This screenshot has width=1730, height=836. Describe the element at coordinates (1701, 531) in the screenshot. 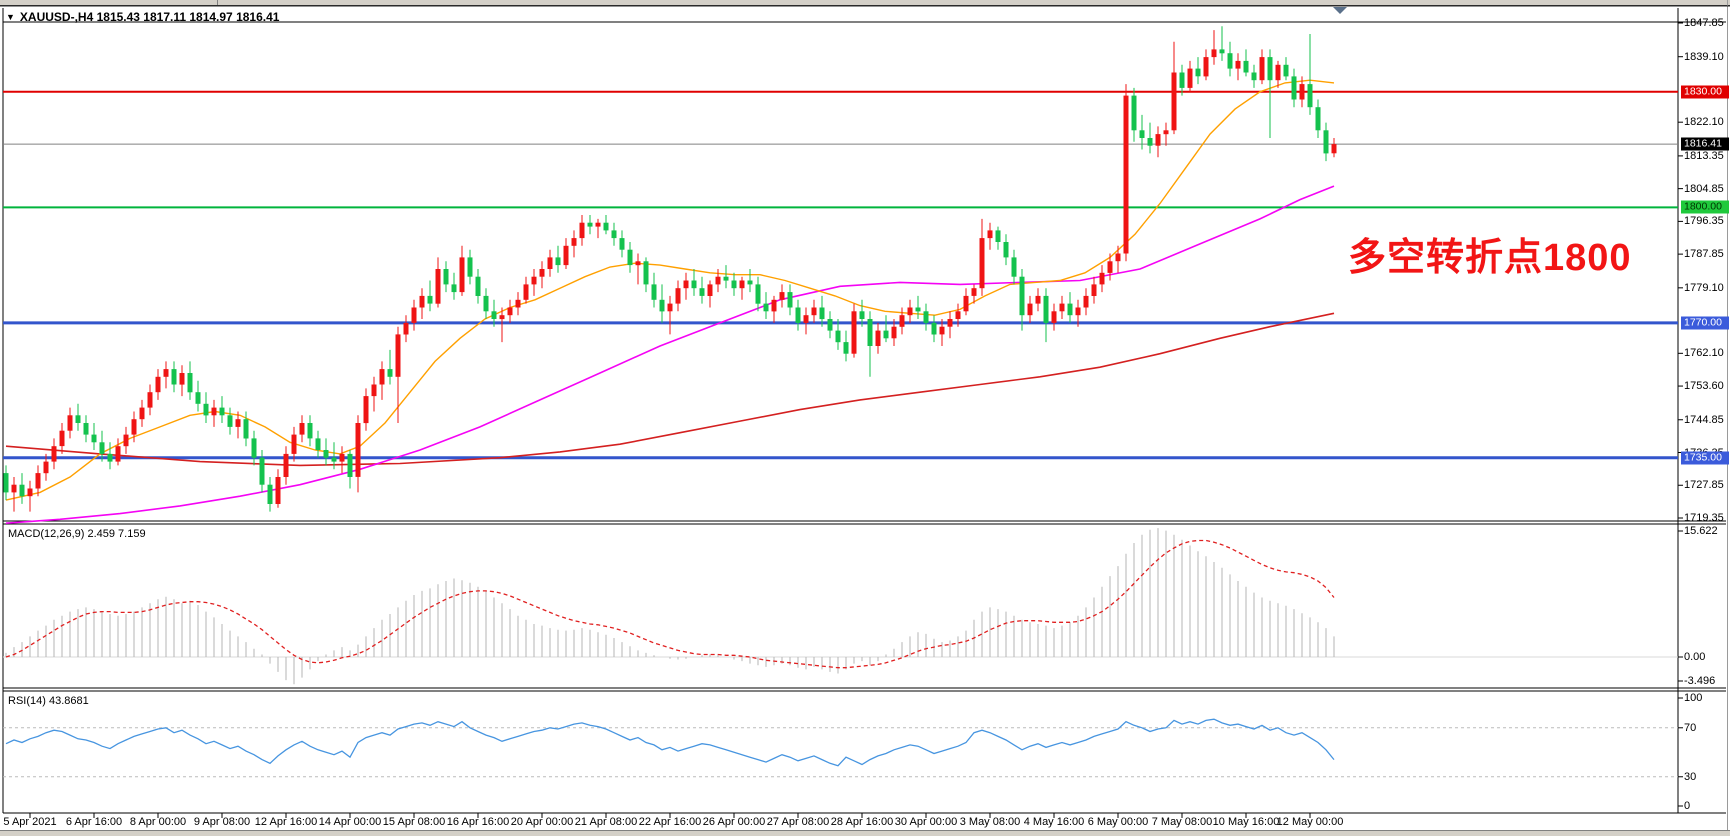

I see `macd-axis-label: 15.622` at that location.